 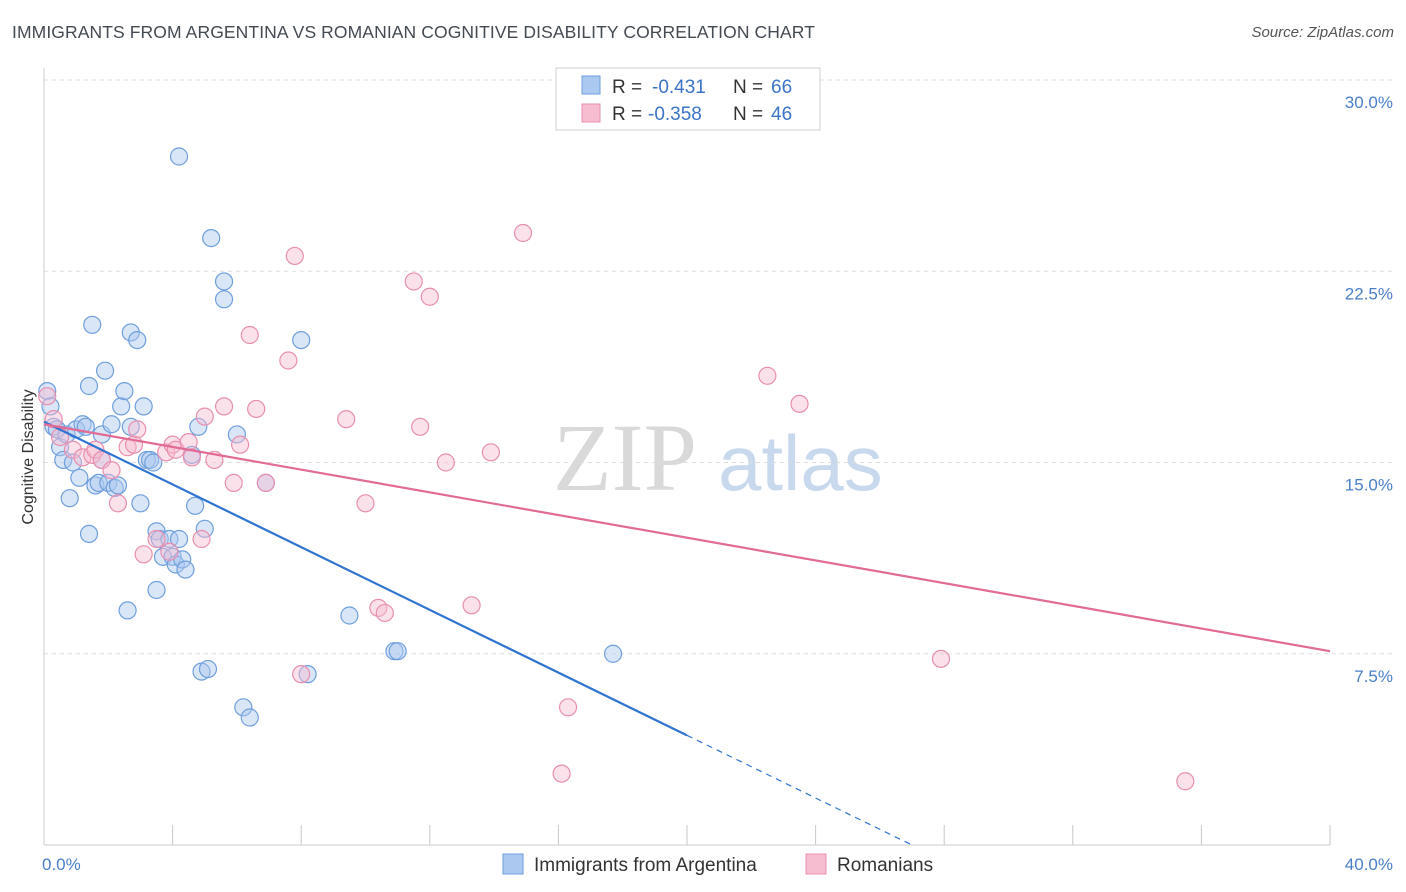 What do you see at coordinates (781, 87) in the screenshot?
I see `legend-n-value-blue: 66` at bounding box center [781, 87].